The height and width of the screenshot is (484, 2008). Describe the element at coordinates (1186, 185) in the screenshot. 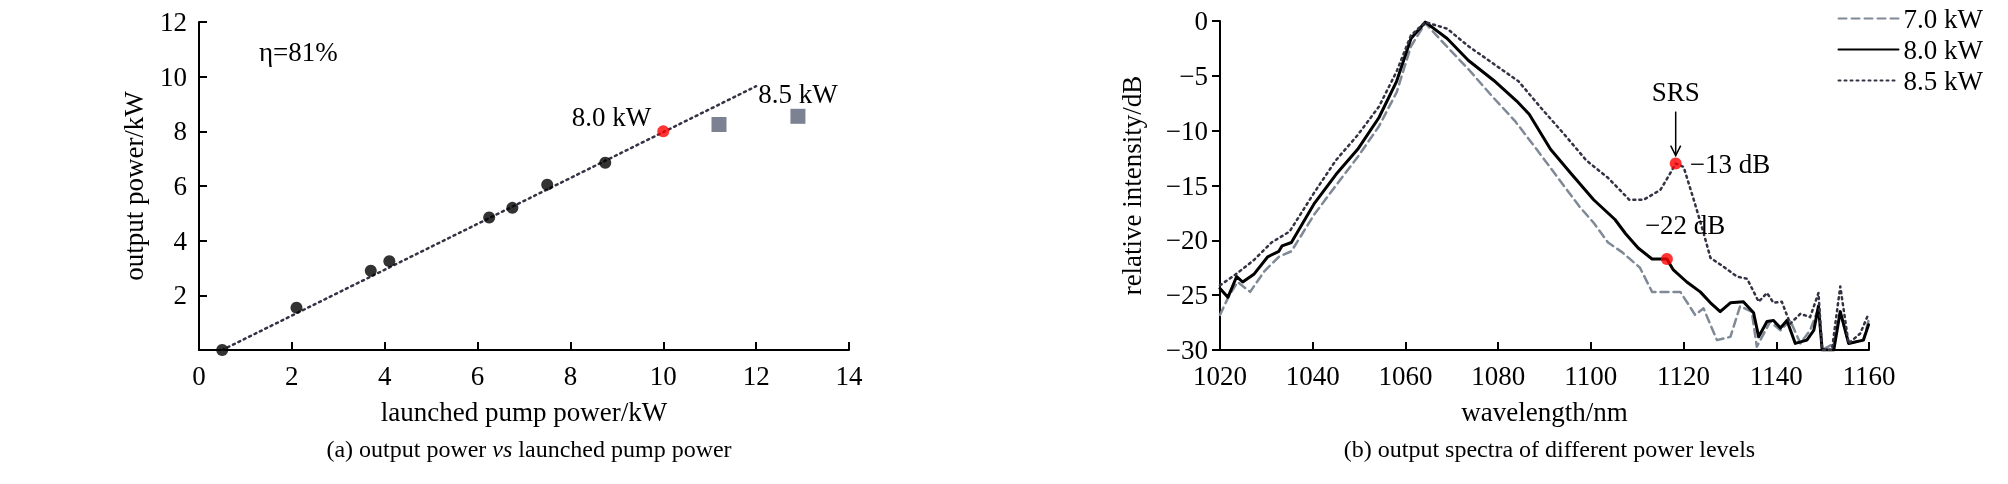

I see `y-tick-label: −15` at that location.